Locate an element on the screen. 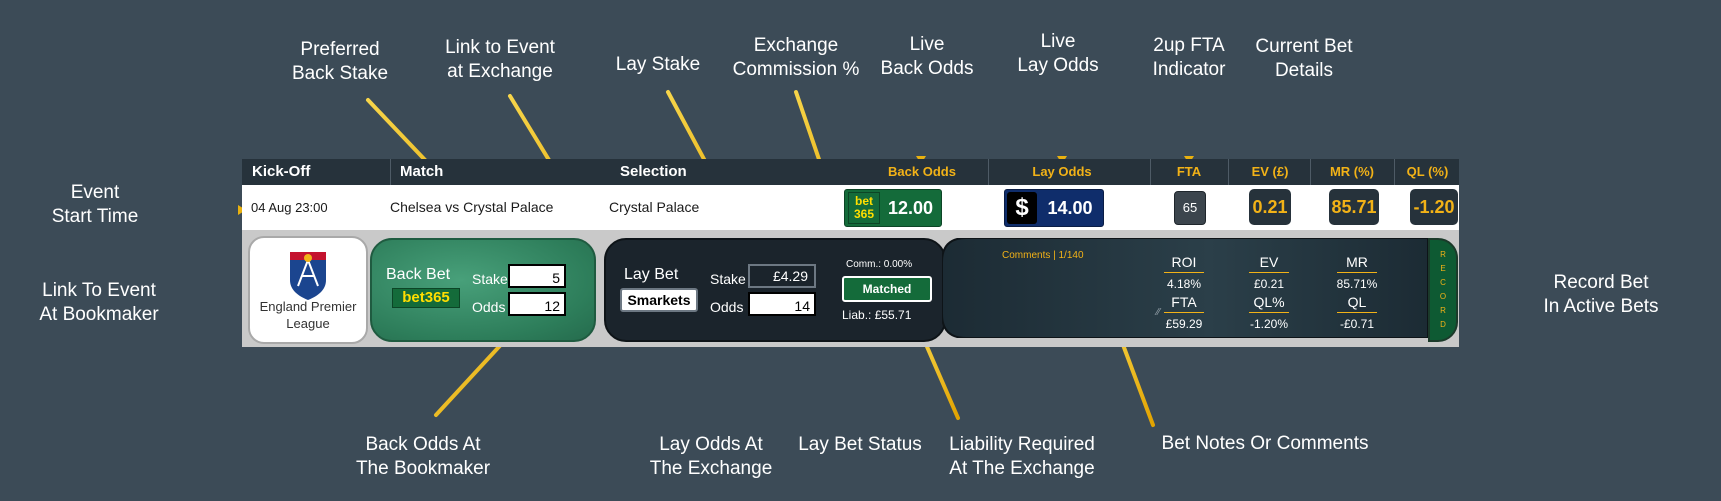 The image size is (1721, 501). lay-odds-label: Odds is located at coordinates (727, 307).